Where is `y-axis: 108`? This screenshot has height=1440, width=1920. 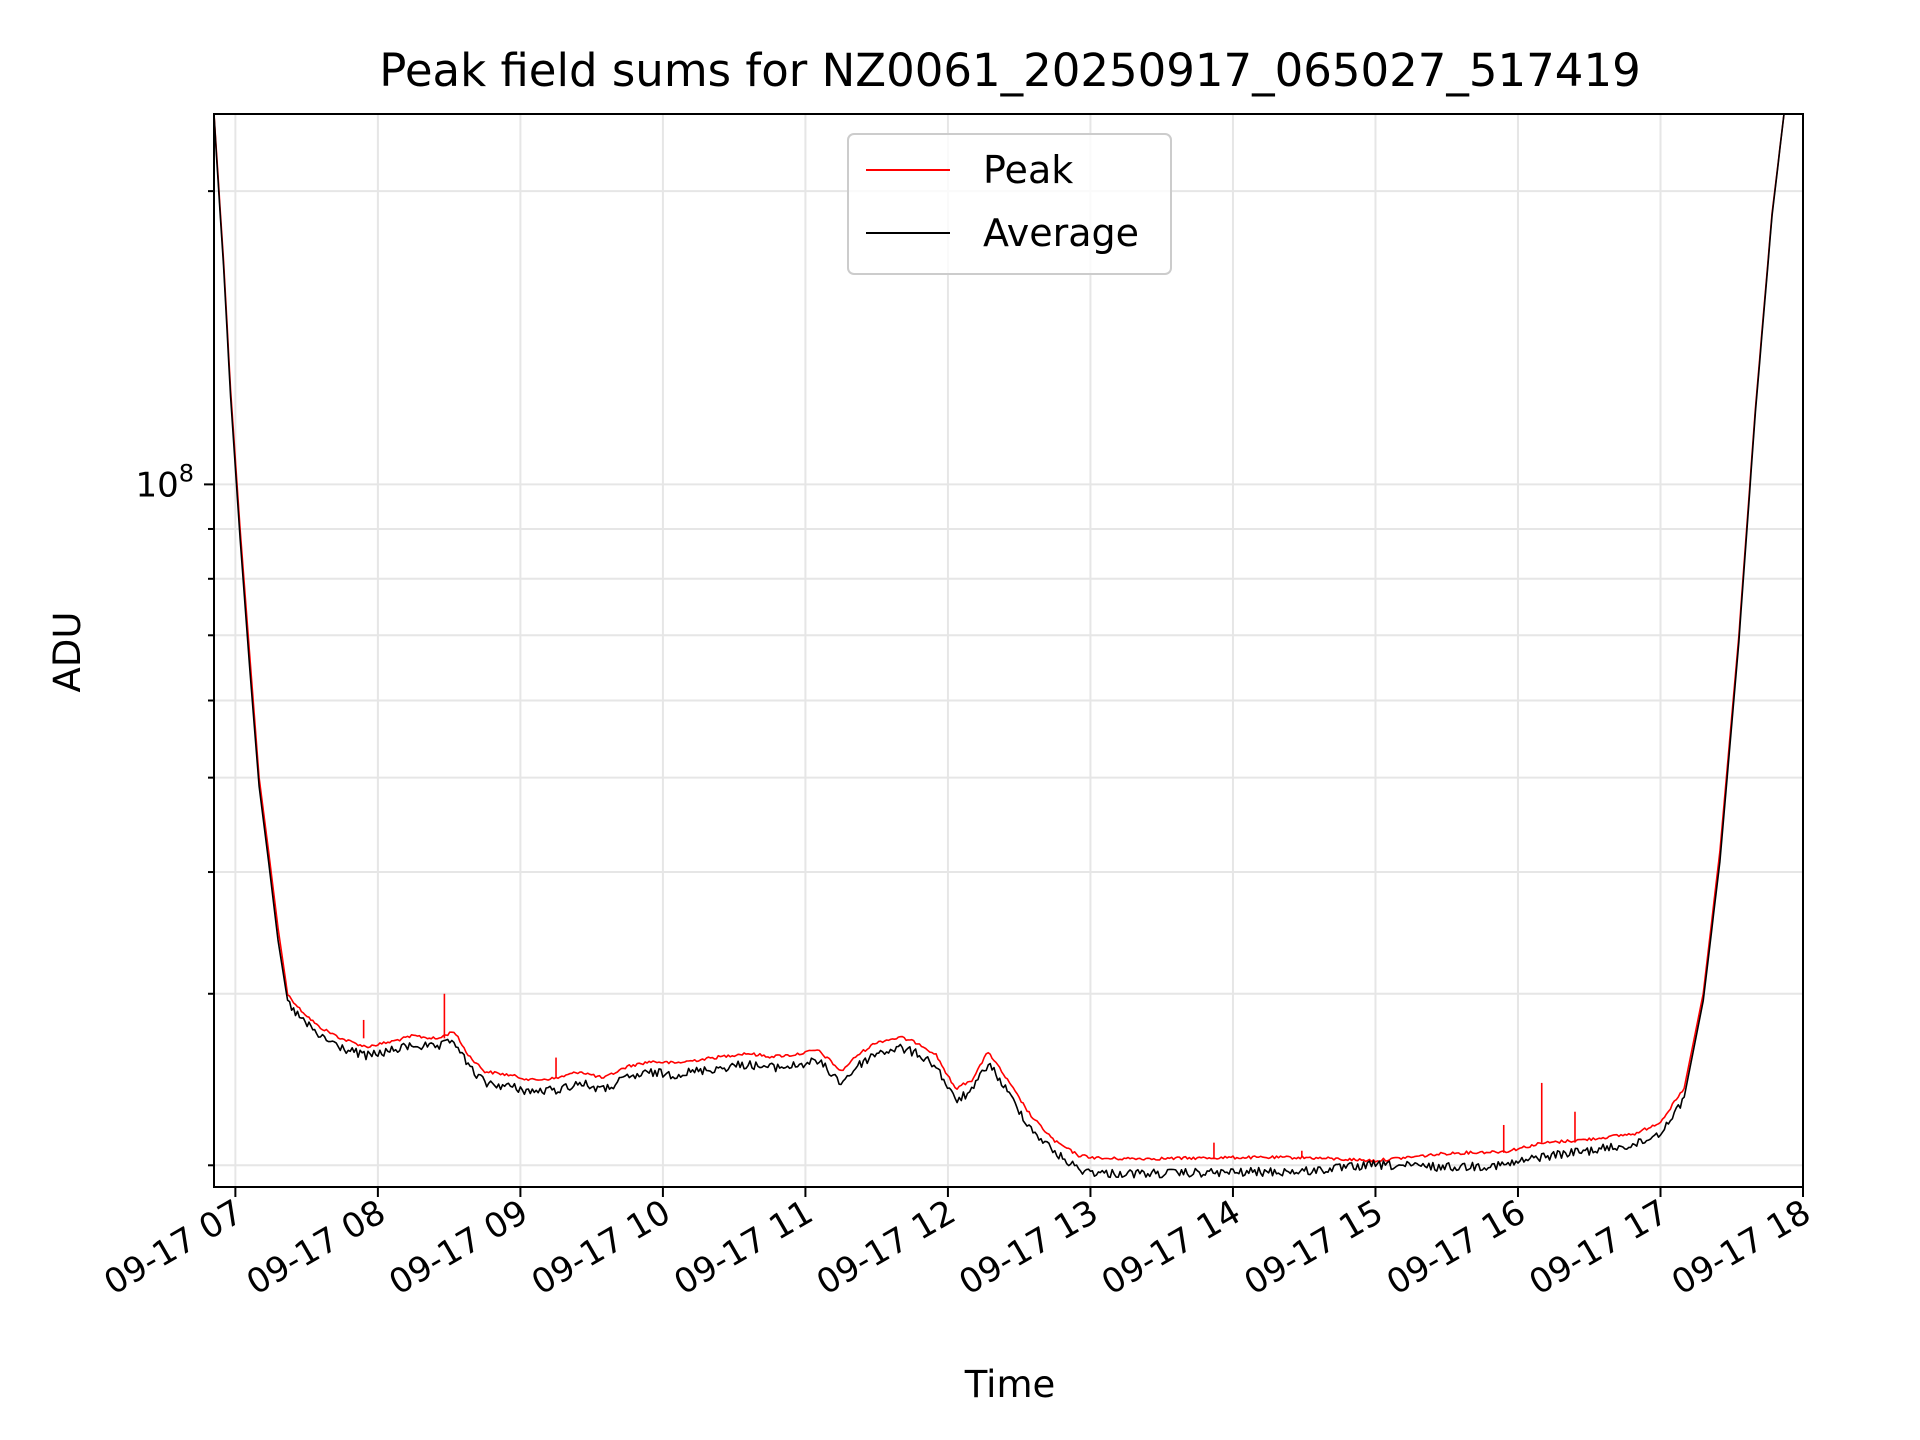
y-axis: 108 is located at coordinates (174, 678).